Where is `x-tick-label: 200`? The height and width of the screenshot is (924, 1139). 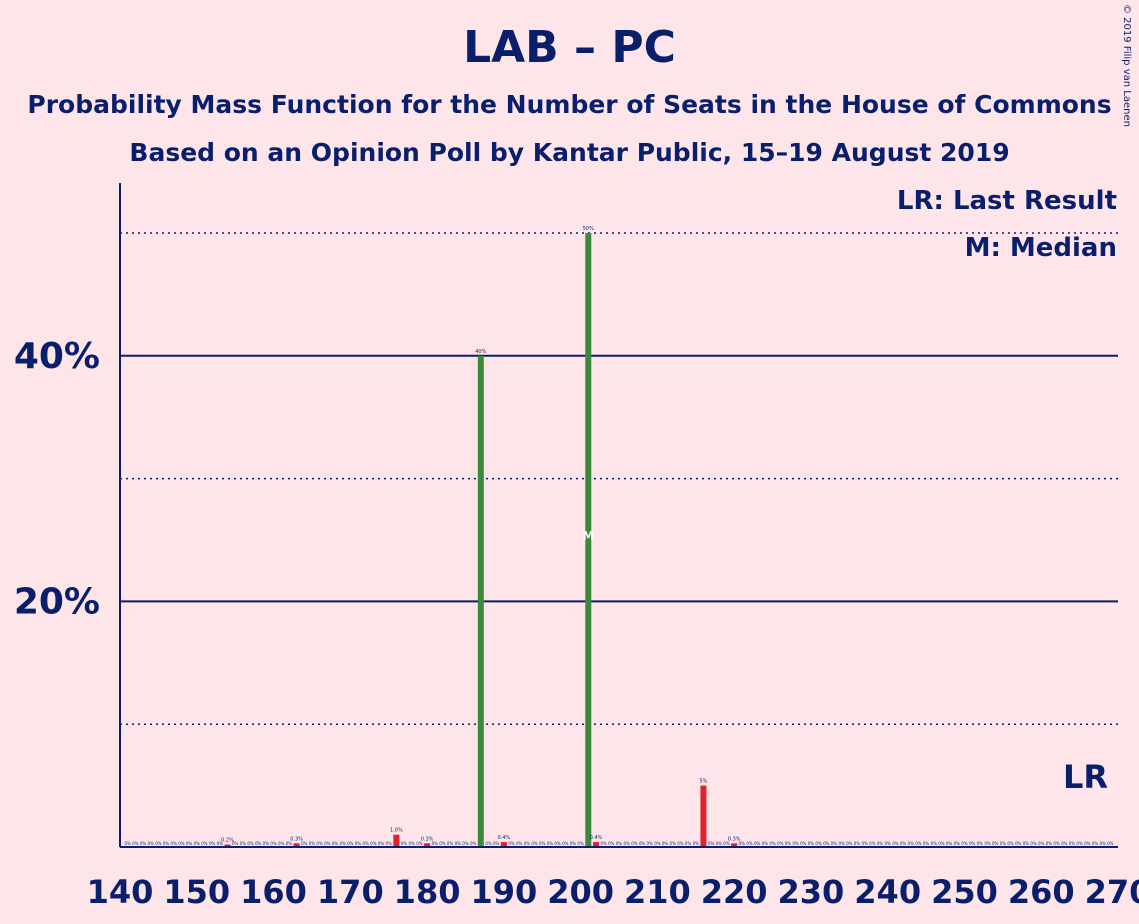
x-tick-label: 200 is located at coordinates (580, 892).